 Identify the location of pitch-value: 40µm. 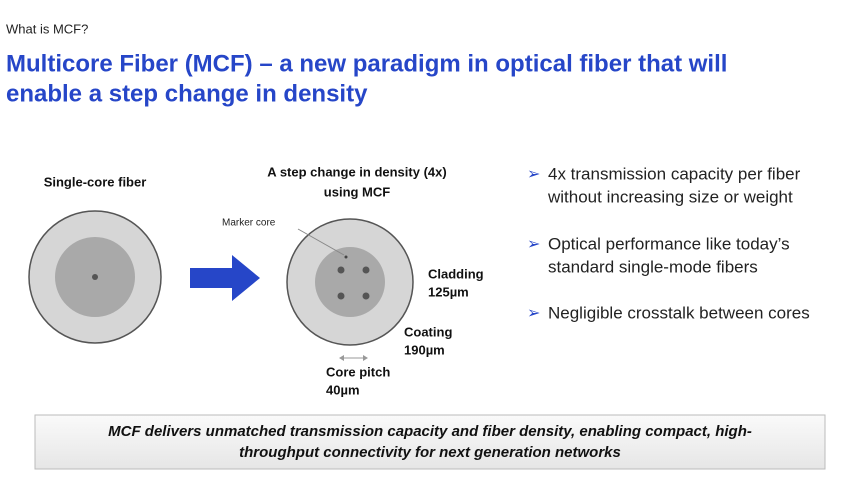
(343, 389).